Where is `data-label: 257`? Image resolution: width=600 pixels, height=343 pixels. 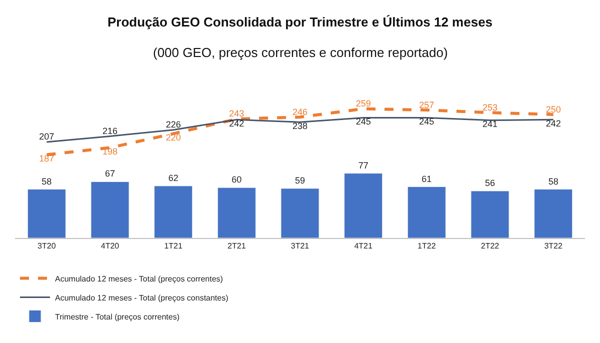
data-label: 257 is located at coordinates (426, 105).